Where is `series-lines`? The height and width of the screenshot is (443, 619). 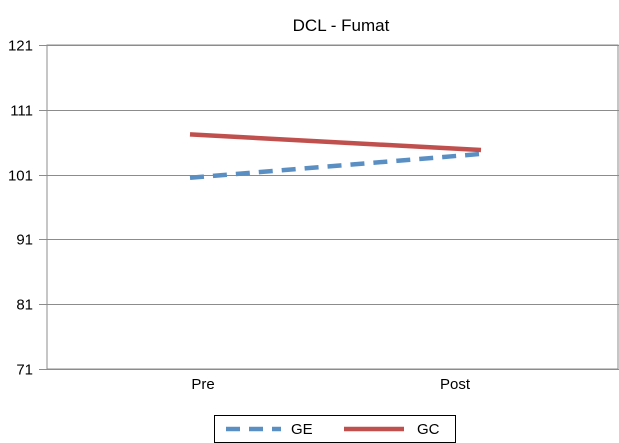
series-lines is located at coordinates (335, 156).